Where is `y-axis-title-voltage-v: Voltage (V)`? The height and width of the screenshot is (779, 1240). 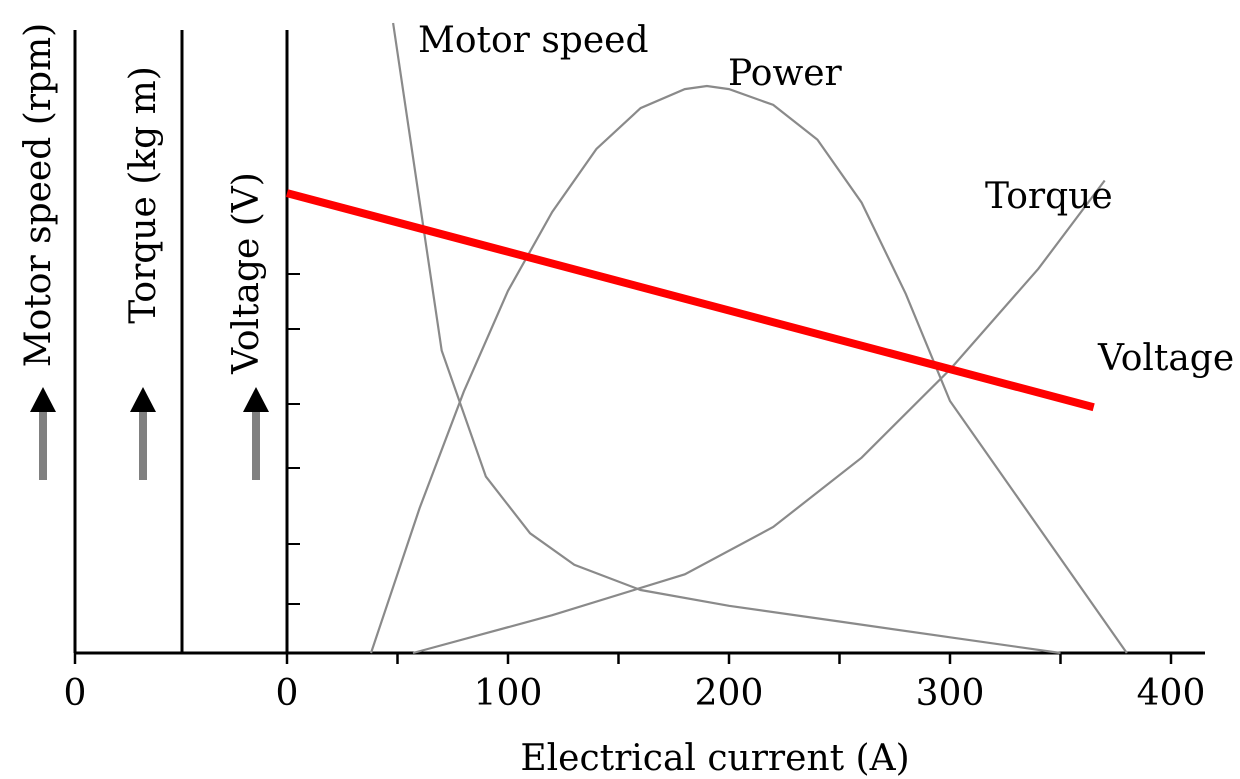 y-axis-title-voltage-v: Voltage (V) is located at coordinates (246, 273).